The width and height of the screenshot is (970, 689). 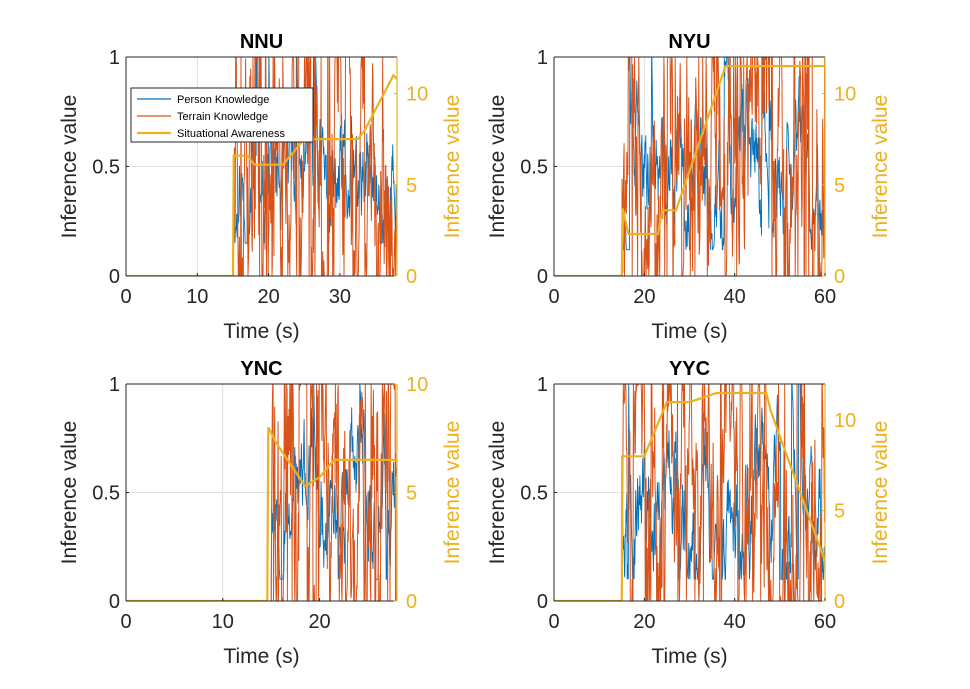 I want to click on x-tick-label: 30, so click(x=340, y=297).